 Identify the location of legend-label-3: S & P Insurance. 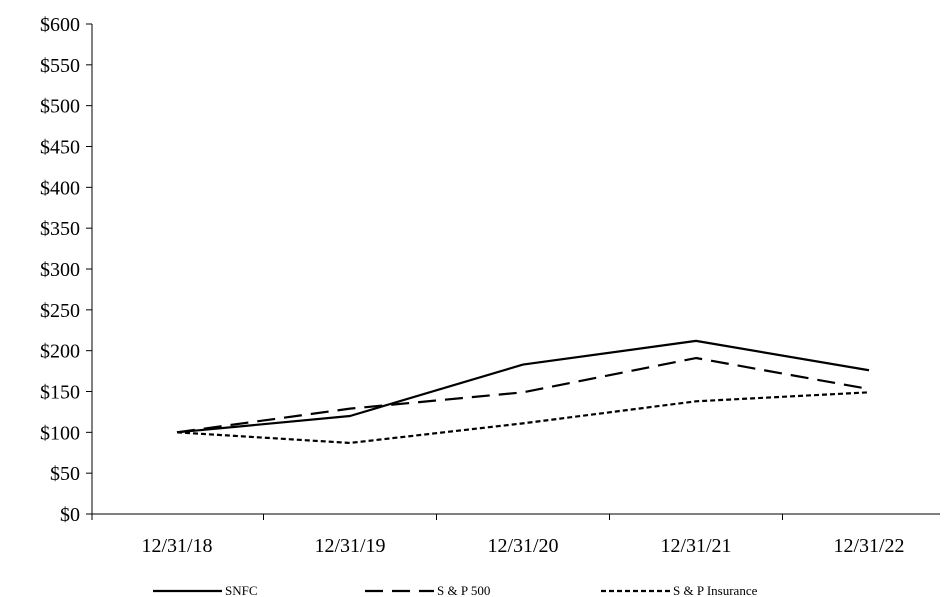
(715, 590).